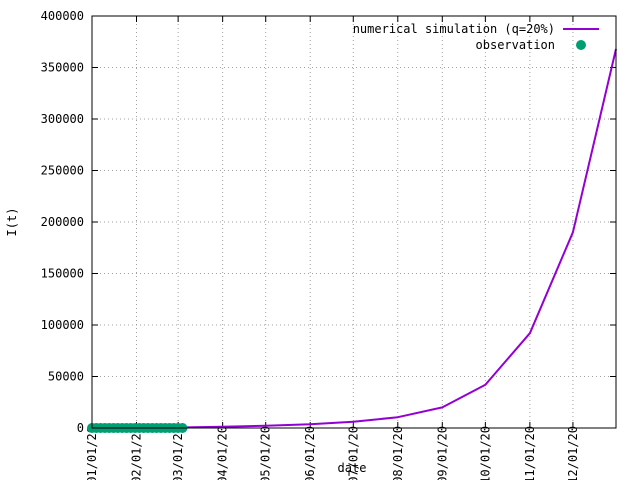 This screenshot has width=640, height=480. Describe the element at coordinates (137, 453) in the screenshot. I see `x-tick-label: 02/01/20` at that location.